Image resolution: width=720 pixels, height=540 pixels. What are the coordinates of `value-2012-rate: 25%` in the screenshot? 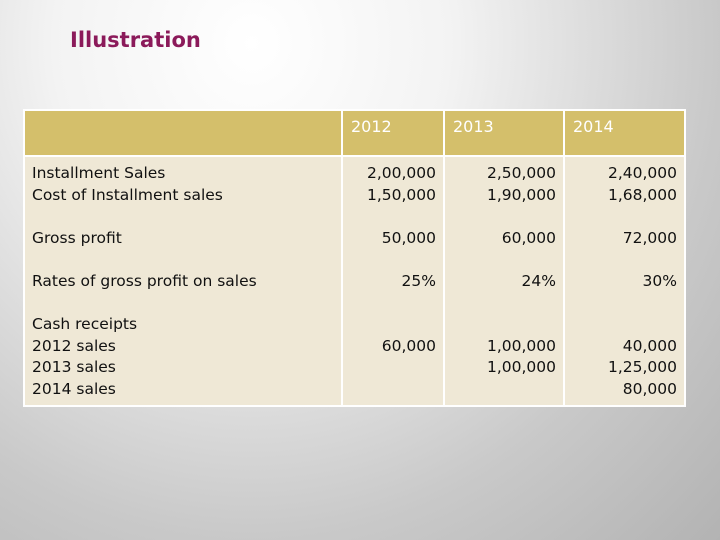 It's located at (418, 281).